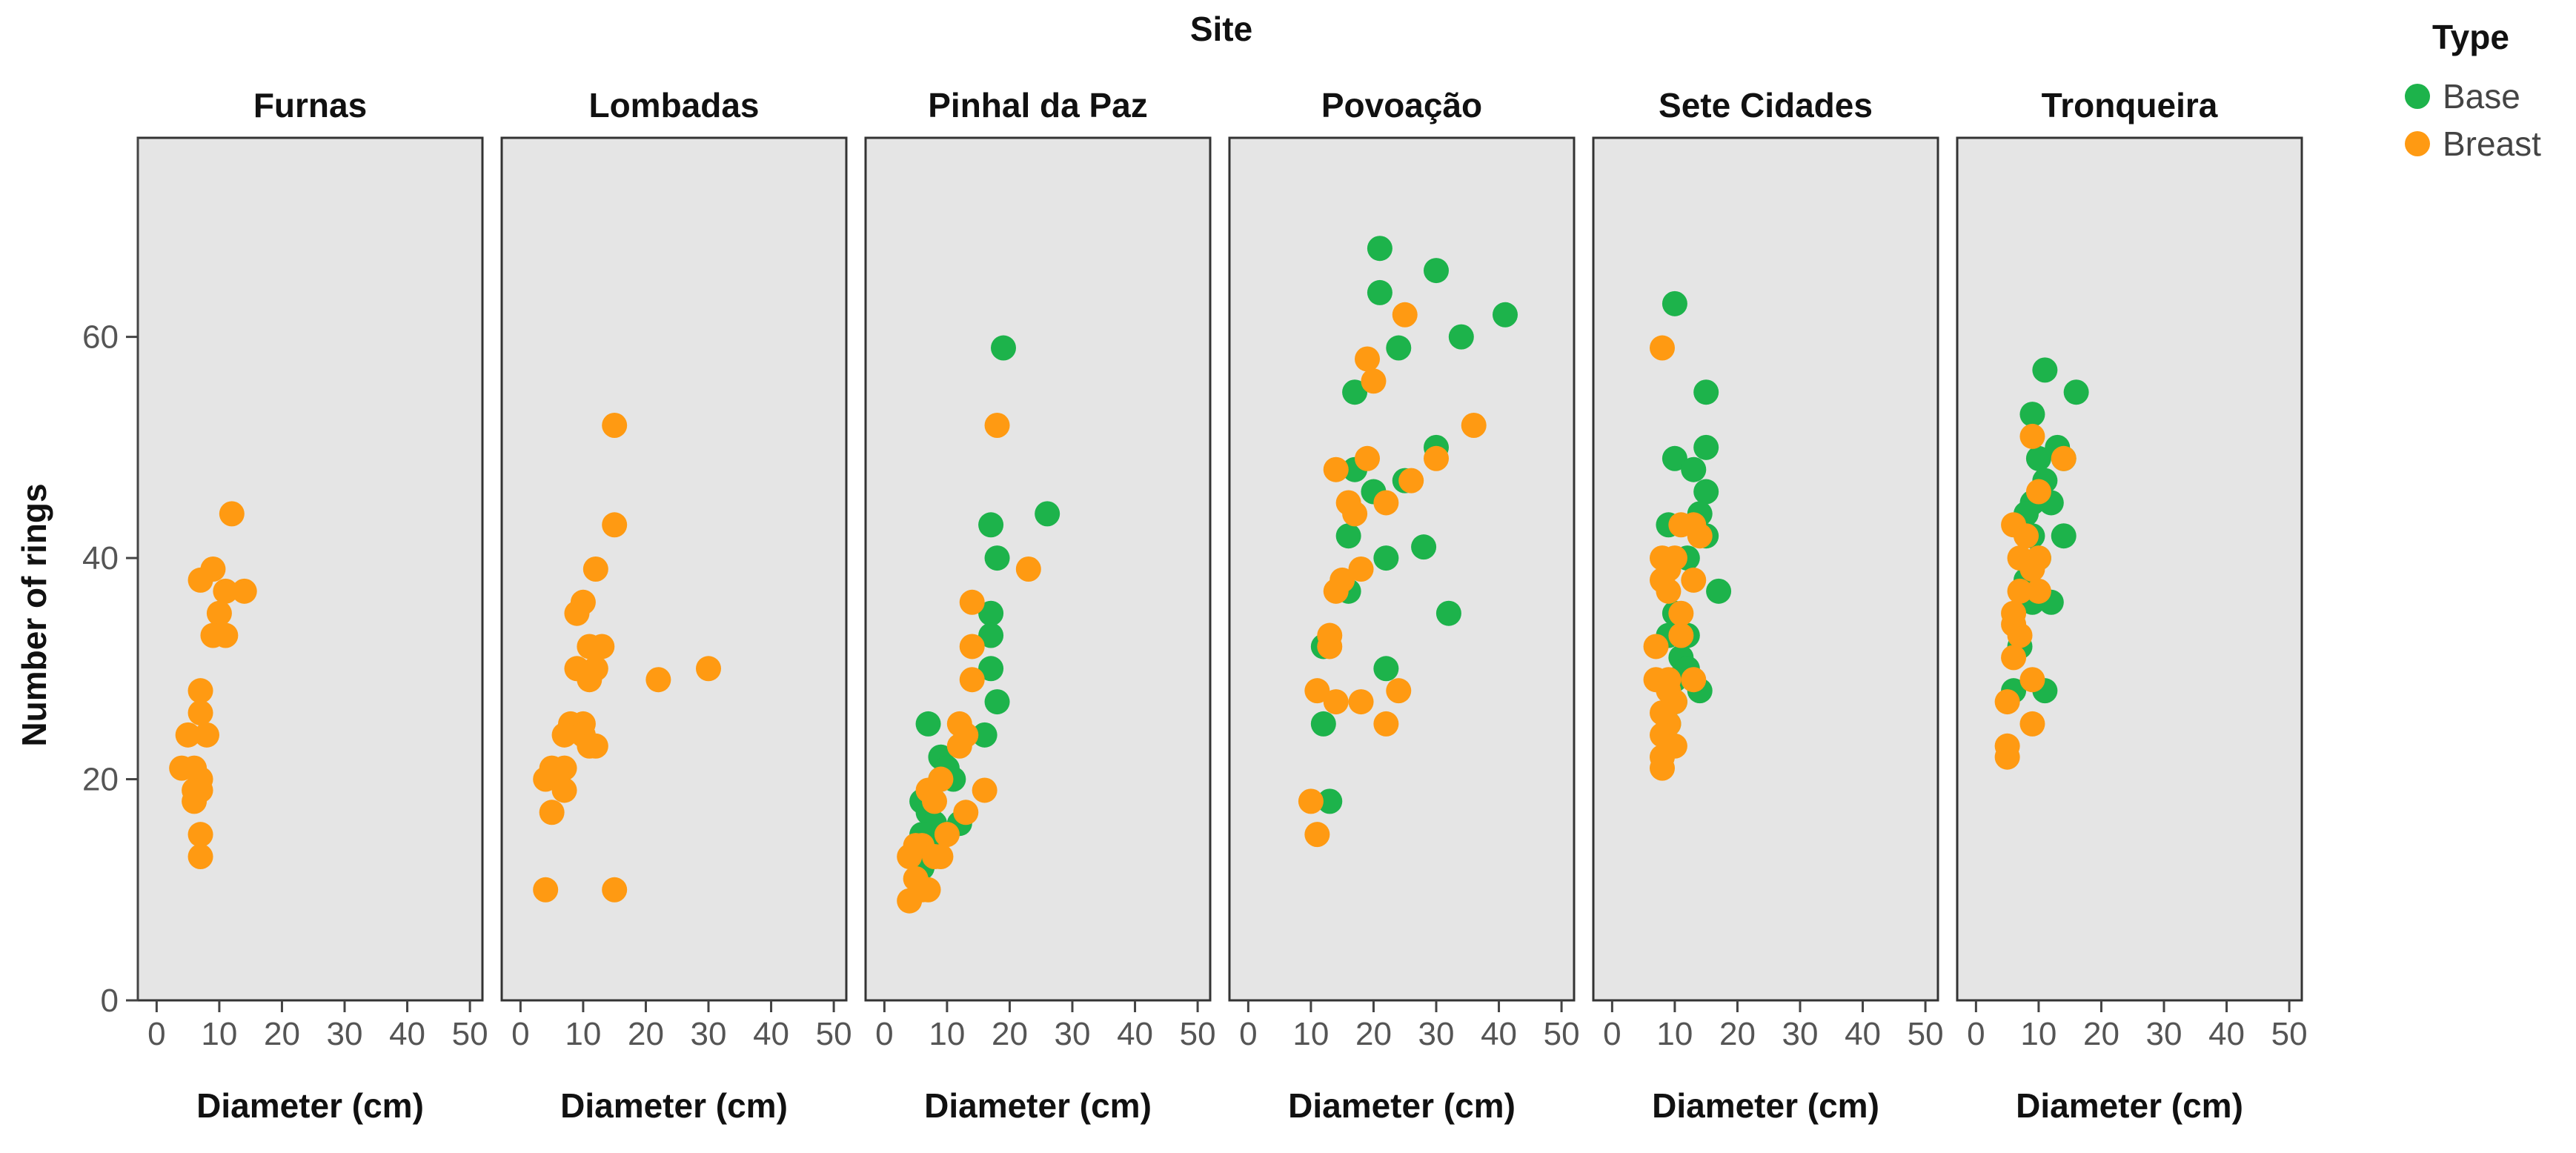  Describe the element at coordinates (1038, 105) in the screenshot. I see `panel-title: Pinhal da Paz` at that location.